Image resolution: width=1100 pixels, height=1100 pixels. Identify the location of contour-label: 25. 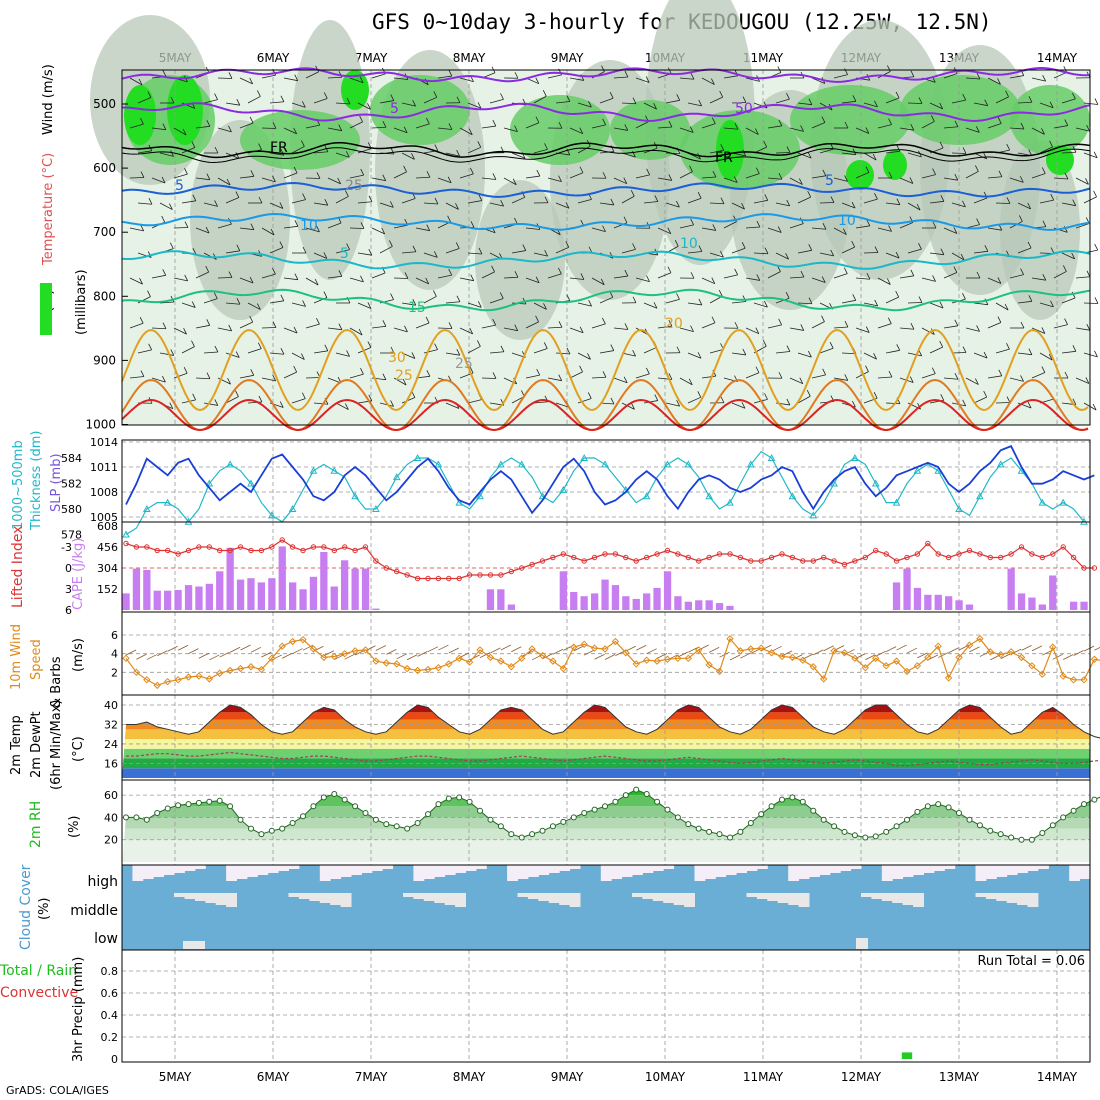
(354, 186).